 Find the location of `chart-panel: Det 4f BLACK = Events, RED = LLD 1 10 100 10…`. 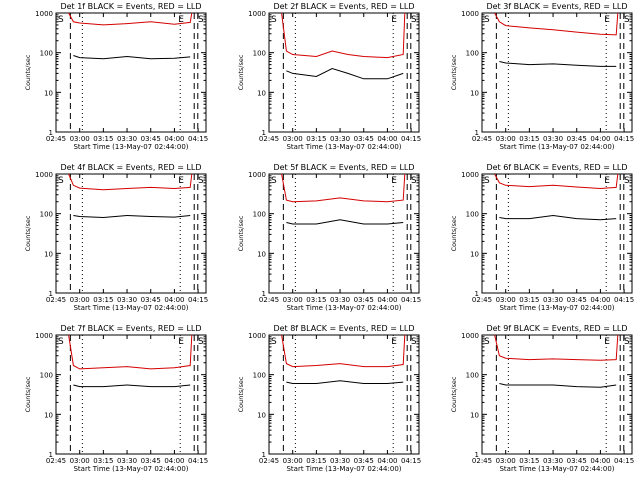

chart-panel: Det 4f BLACK = Events, RED = LLD 1 10 100 10… is located at coordinates (116, 237).